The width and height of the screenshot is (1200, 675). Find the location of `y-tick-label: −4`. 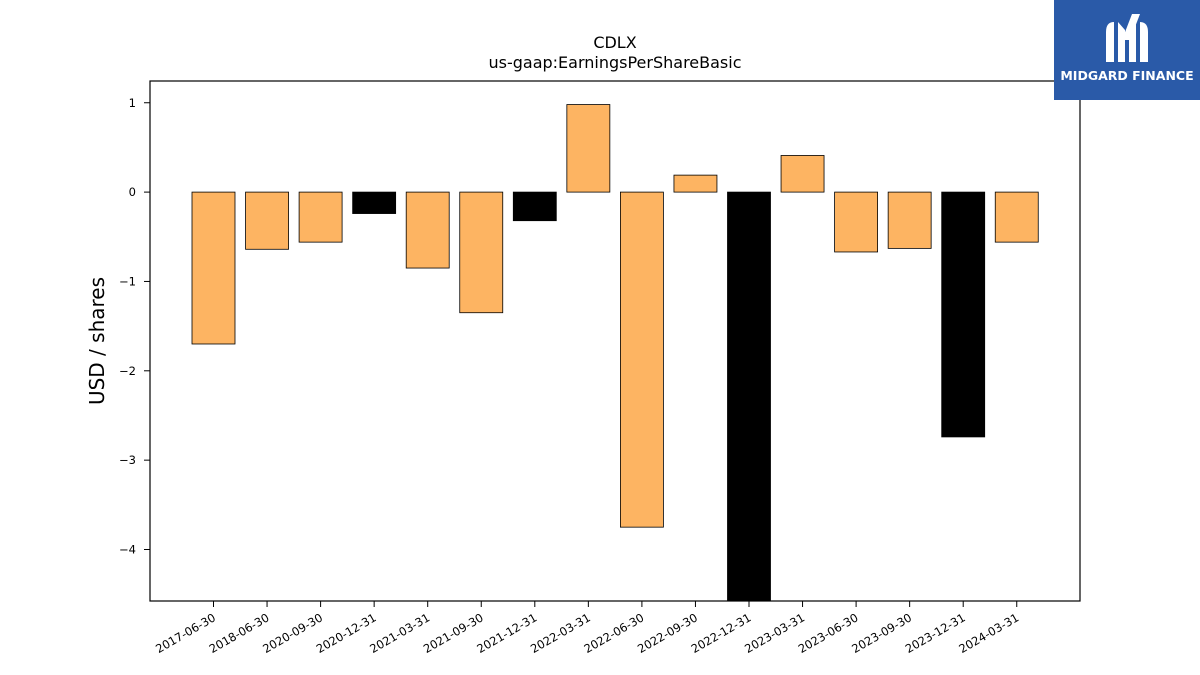

y-tick-label: −4 is located at coordinates (127, 550).